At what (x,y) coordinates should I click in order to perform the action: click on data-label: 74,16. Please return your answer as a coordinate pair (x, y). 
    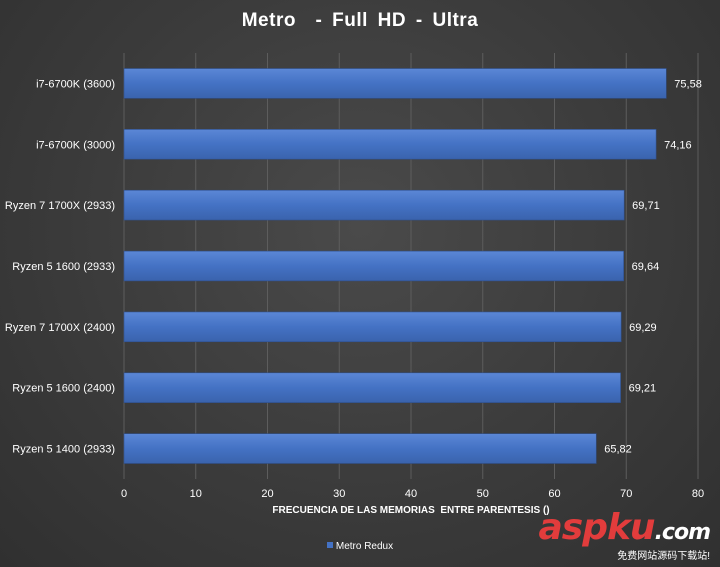
    Looking at the image, I should click on (678, 145).